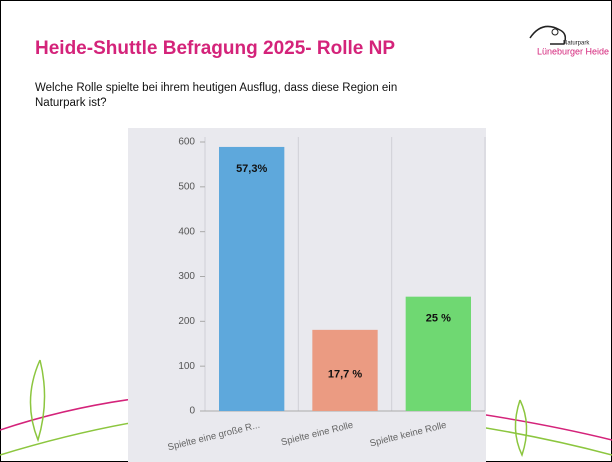  I want to click on y-tick-label: 200, so click(186, 321).